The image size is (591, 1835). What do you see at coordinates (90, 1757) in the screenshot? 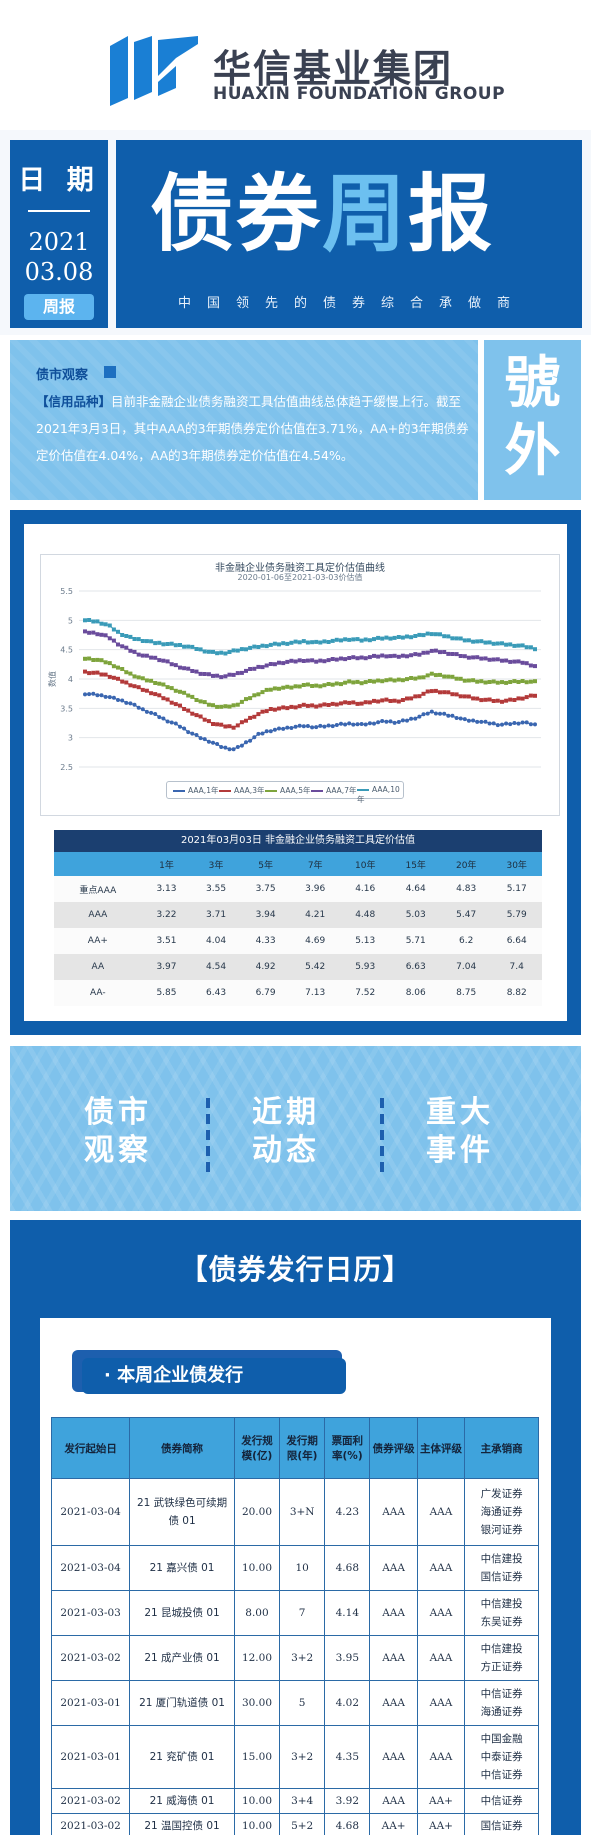
I see `issue-date-cell: 2021-03-01` at bounding box center [90, 1757].